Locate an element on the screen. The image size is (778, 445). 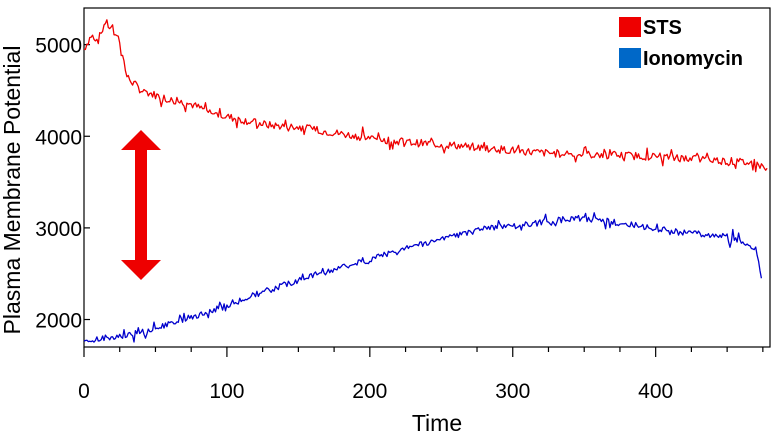
x-tick-label: 0 is located at coordinates (84, 391).